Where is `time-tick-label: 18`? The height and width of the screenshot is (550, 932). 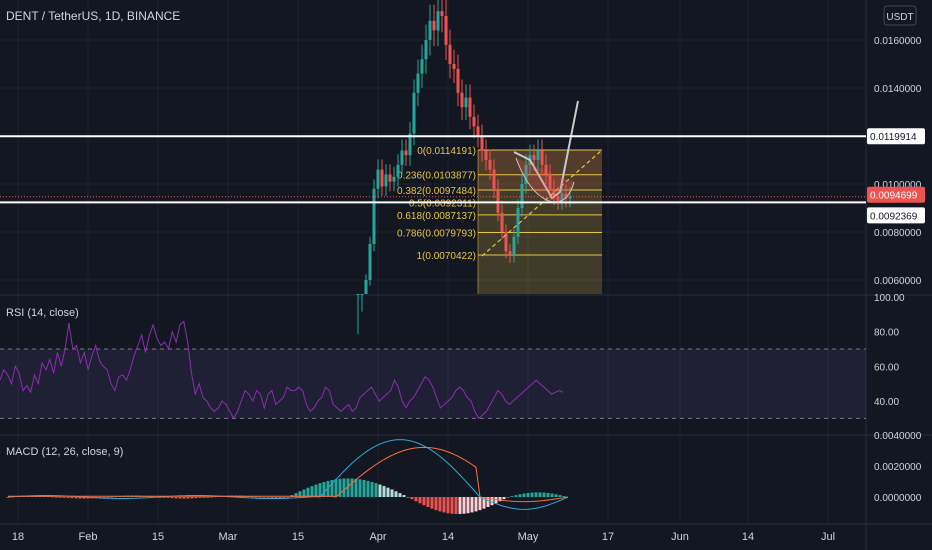 time-tick-label: 18 is located at coordinates (18, 537).